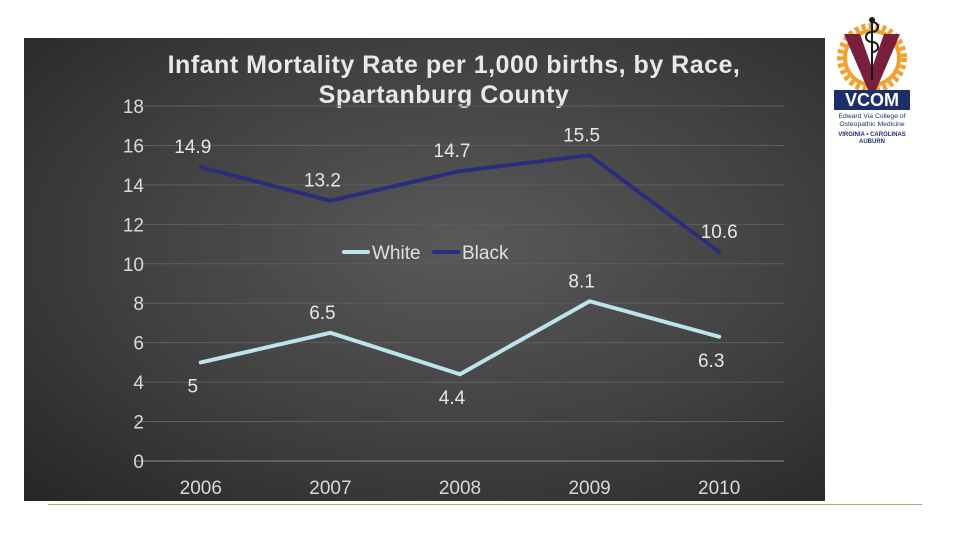 The image size is (960, 540). What do you see at coordinates (581, 135) in the screenshot?
I see `data-label-black: 15.5` at bounding box center [581, 135].